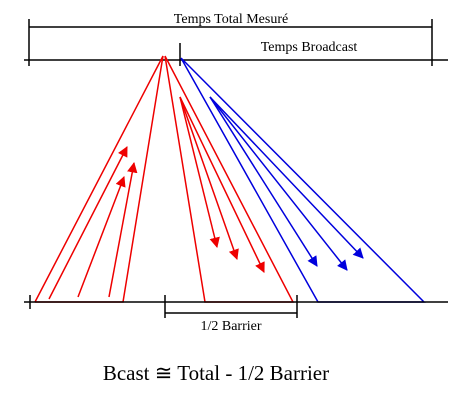 The width and height of the screenshot is (469, 412). I want to click on red-release-arrows, so click(222, 184).